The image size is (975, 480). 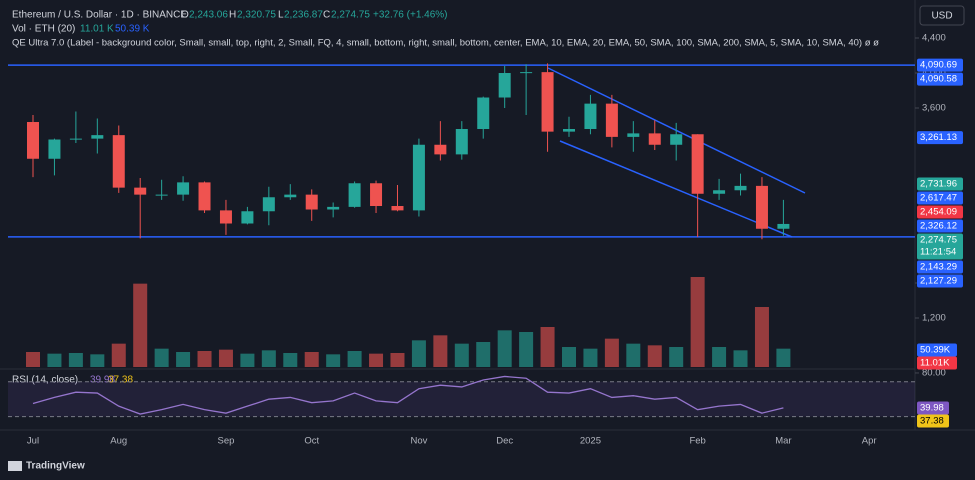 What do you see at coordinates (783, 441) in the screenshot?
I see `x-tick-label: Mar` at bounding box center [783, 441].